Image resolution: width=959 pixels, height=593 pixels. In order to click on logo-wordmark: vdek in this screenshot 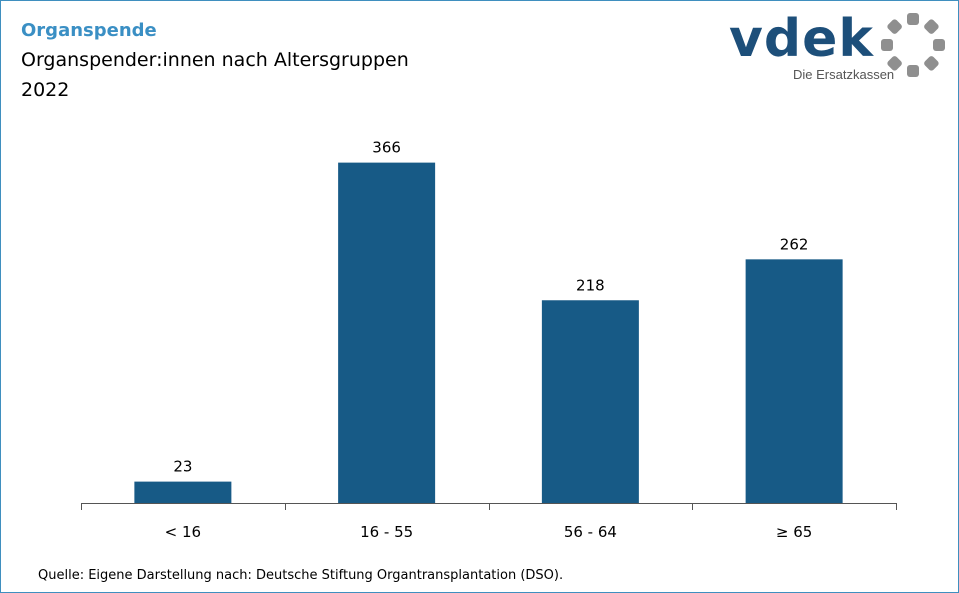, I will do `click(801, 39)`.